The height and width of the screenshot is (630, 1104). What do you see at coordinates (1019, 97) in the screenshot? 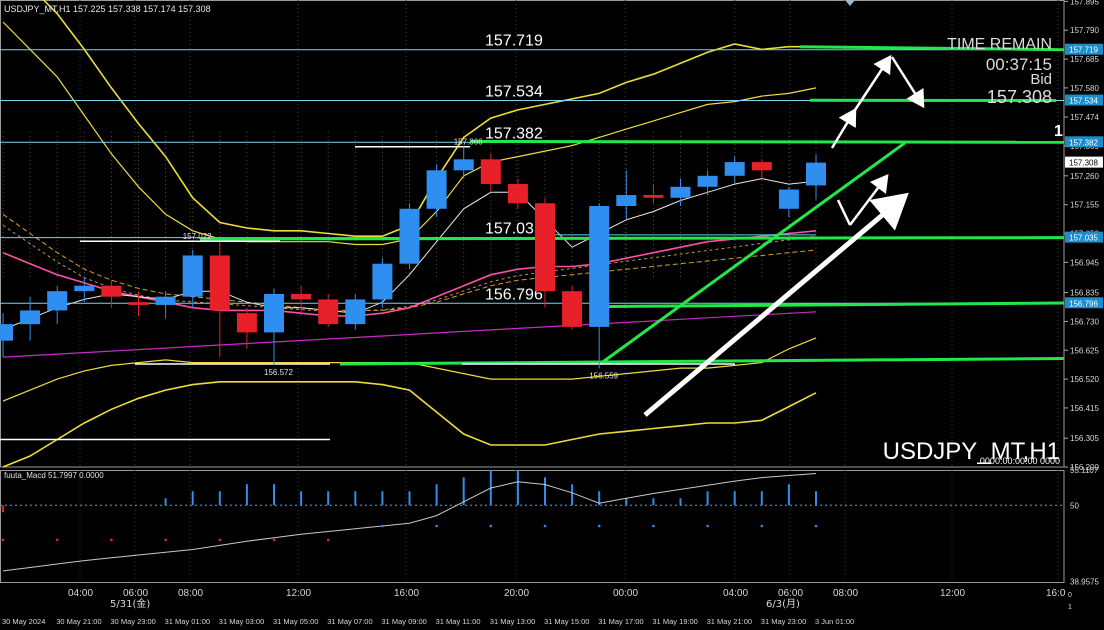
I see `bid-value: 157.308` at bounding box center [1019, 97].